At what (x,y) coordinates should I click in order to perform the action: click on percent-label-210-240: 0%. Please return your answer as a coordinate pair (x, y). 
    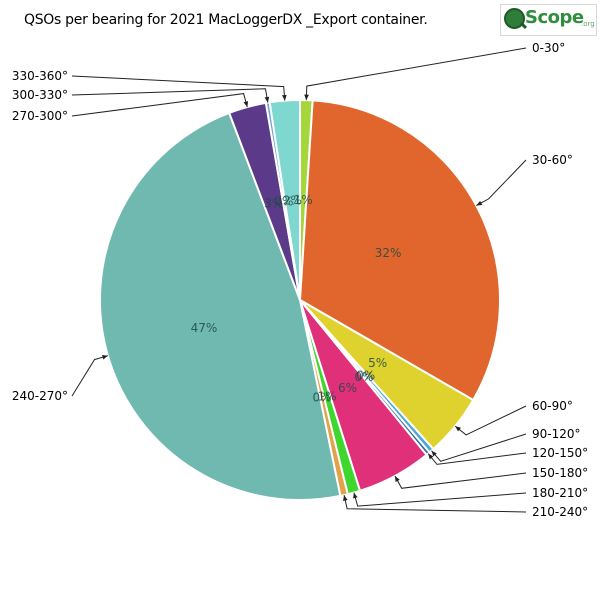
    Looking at the image, I should click on (321, 398).